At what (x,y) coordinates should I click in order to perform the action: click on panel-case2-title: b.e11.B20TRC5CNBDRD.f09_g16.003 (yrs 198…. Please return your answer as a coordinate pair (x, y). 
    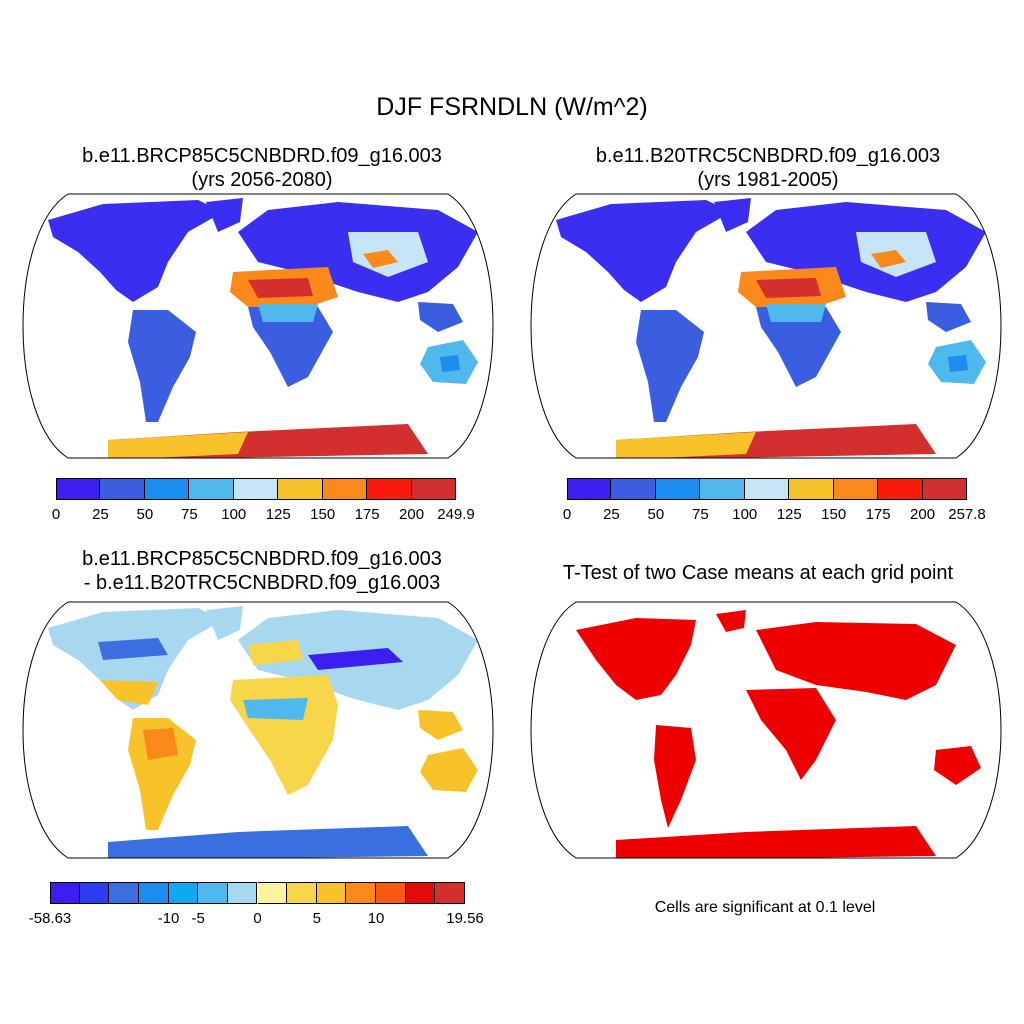
    Looking at the image, I should click on (768, 168).